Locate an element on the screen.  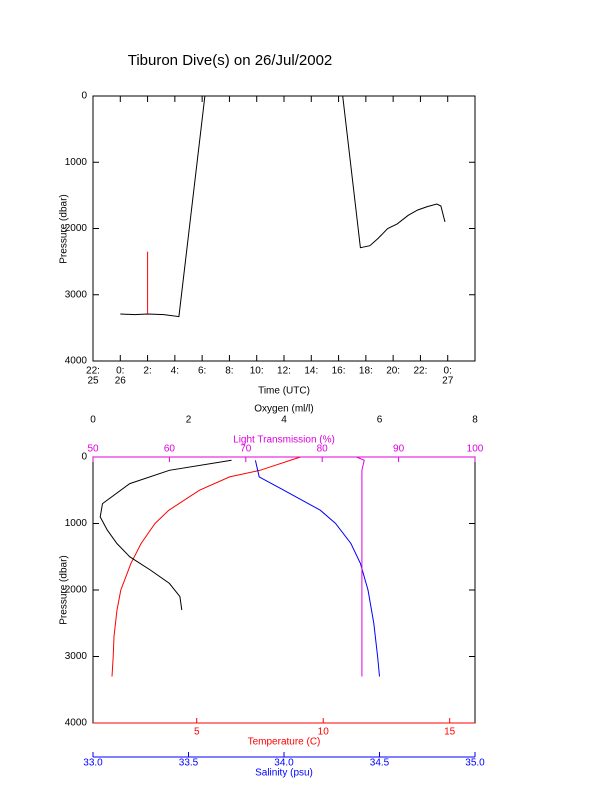
x-tick-date: 25 is located at coordinates (93, 381).